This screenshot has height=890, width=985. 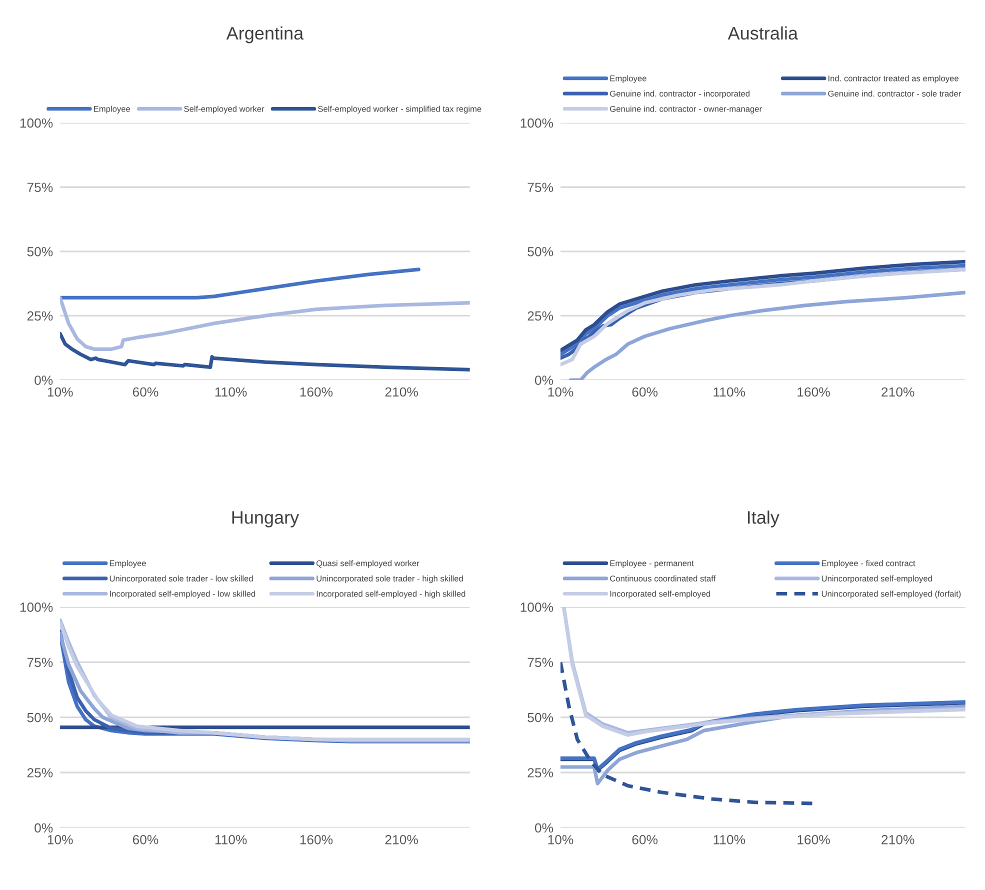 What do you see at coordinates (877, 579) in the screenshot?
I see `legend-label: Unincorporated self-employed` at bounding box center [877, 579].